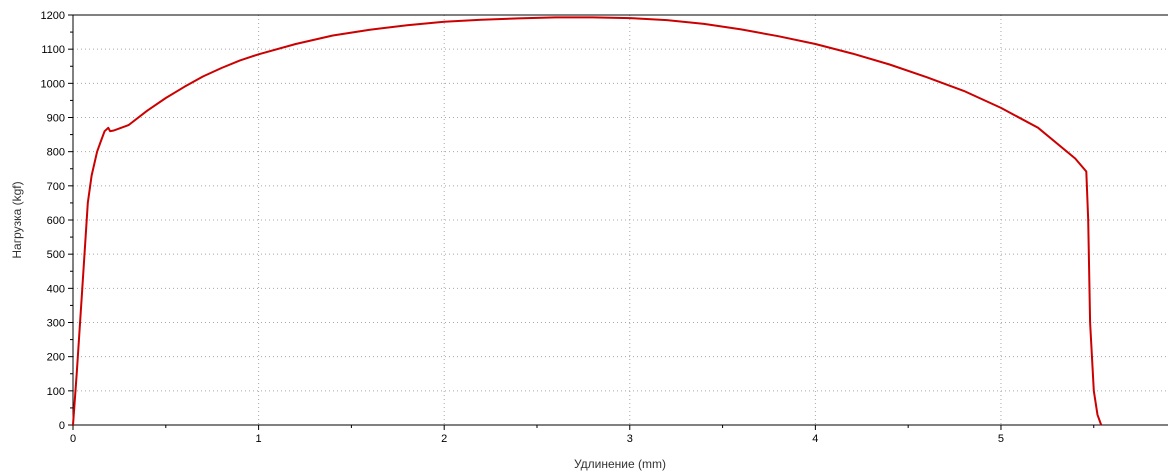 The image size is (1168, 472). What do you see at coordinates (56, 358) in the screenshot?
I see `y-tick-label: 200` at bounding box center [56, 358].